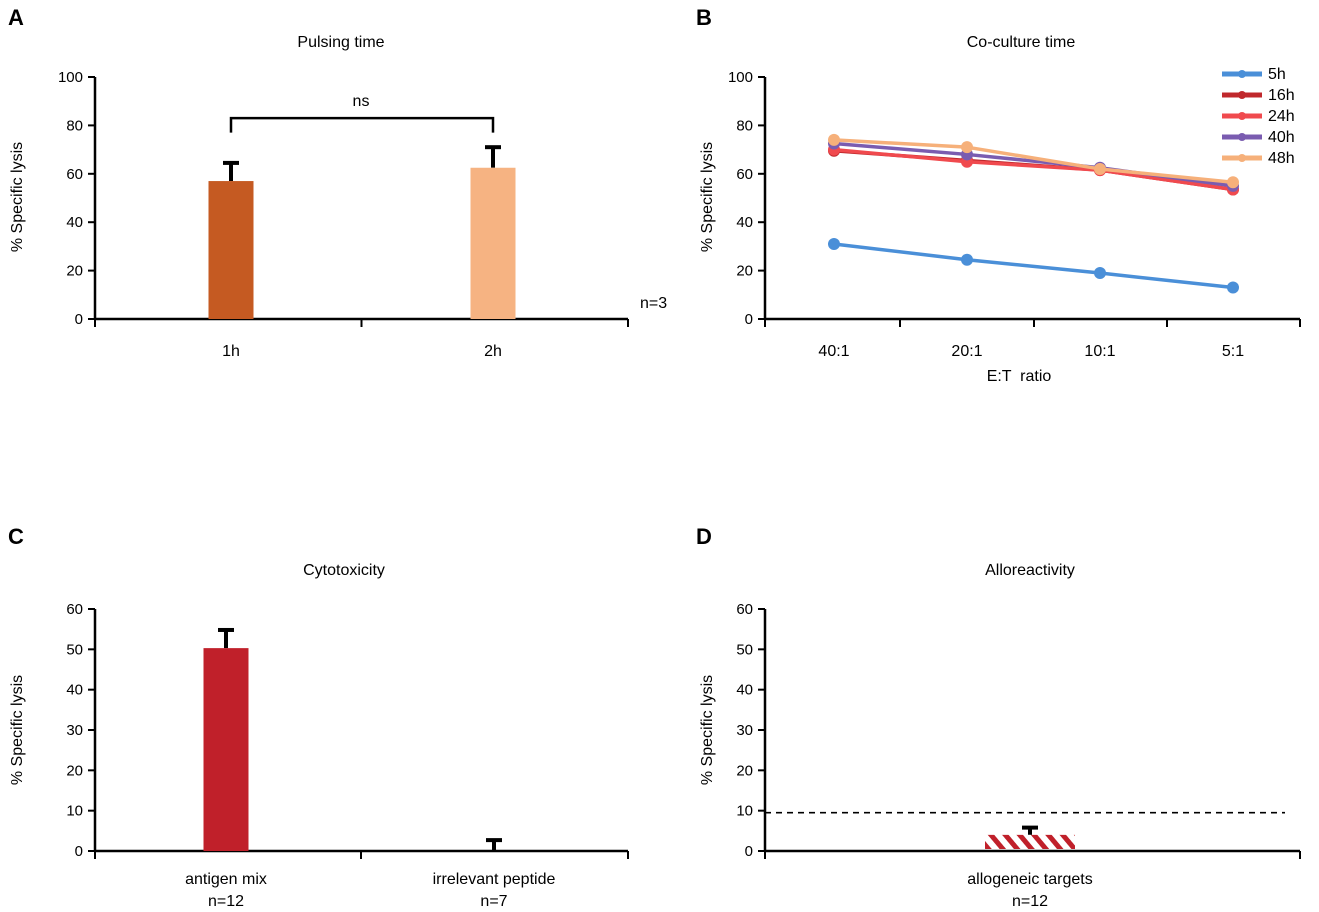 The image size is (1319, 912). What do you see at coordinates (16, 536) in the screenshot?
I see `panel-c-letter: C` at bounding box center [16, 536].